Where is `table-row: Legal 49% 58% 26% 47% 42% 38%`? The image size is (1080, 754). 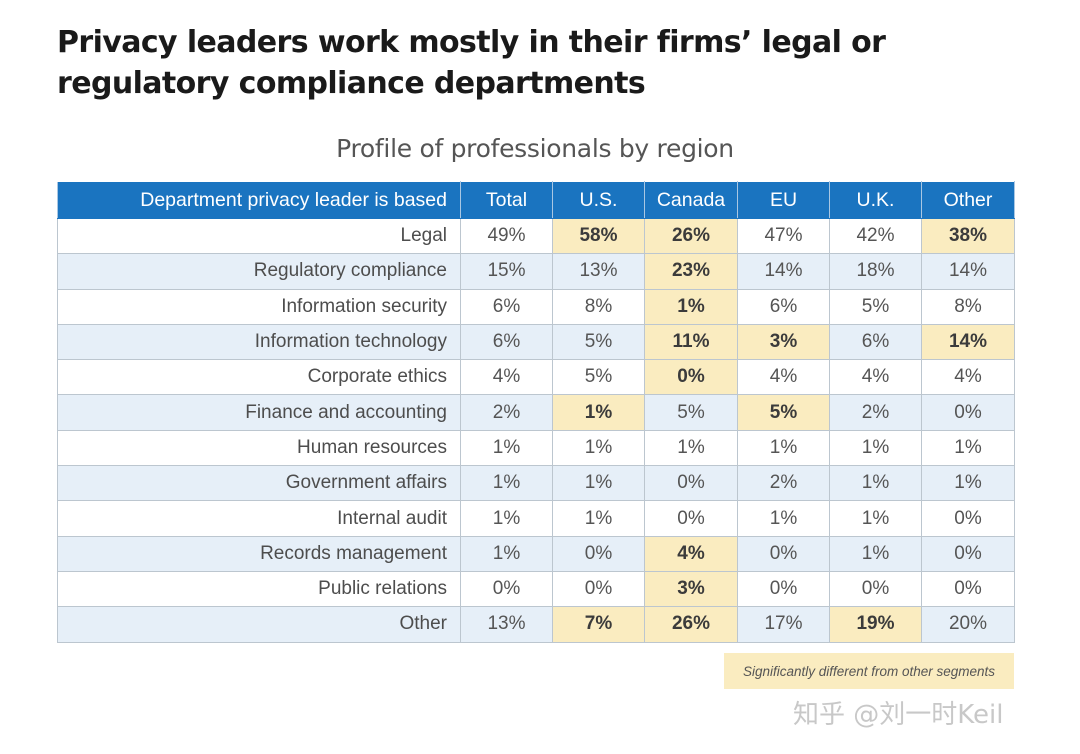 table-row: Legal 49% 58% 26% 47% 42% 38% is located at coordinates (536, 236).